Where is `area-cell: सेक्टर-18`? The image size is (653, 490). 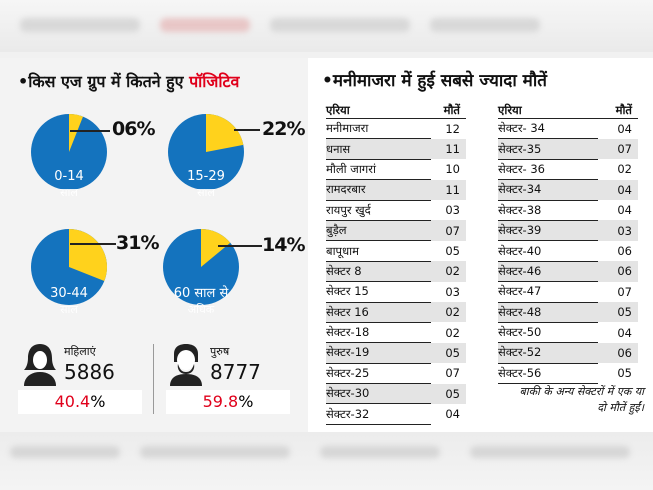 area-cell: सेक्टर-18 is located at coordinates (378, 333).